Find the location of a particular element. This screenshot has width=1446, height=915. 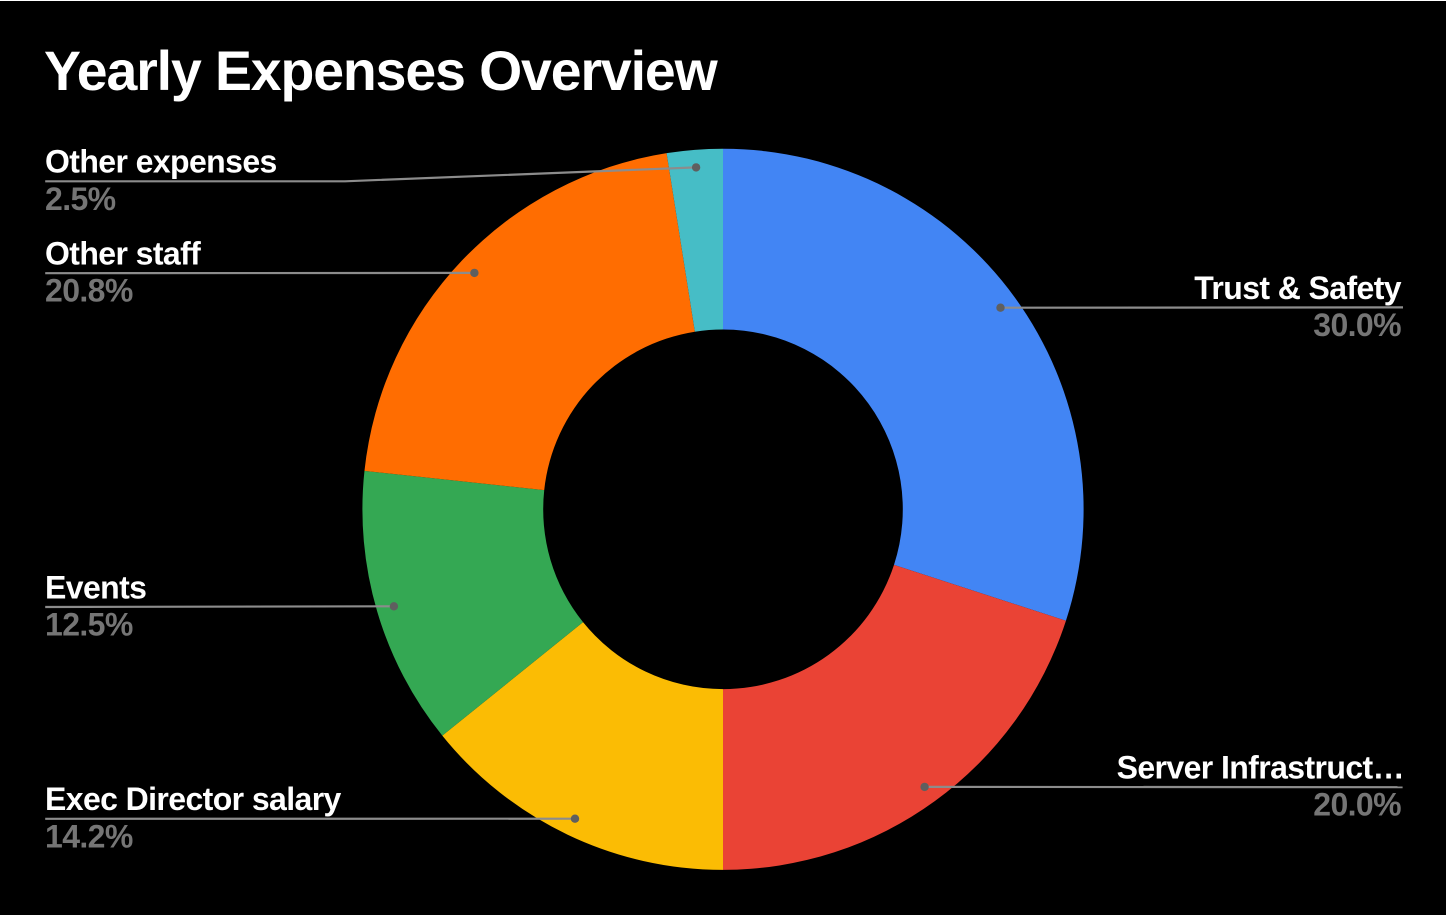

svg-text: Events is located at coordinates (95, 588).